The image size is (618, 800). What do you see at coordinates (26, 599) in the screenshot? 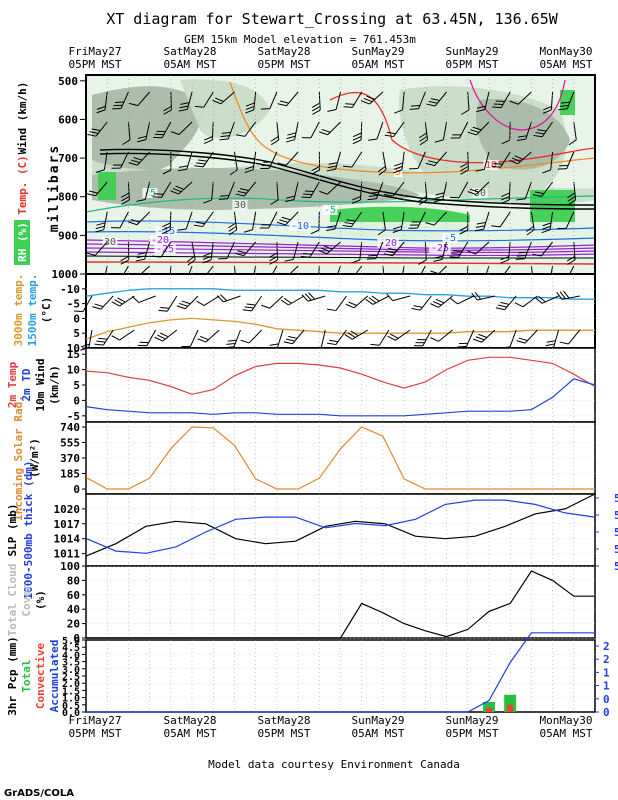
I see `y-label-cover: Cover` at bounding box center [26, 599].